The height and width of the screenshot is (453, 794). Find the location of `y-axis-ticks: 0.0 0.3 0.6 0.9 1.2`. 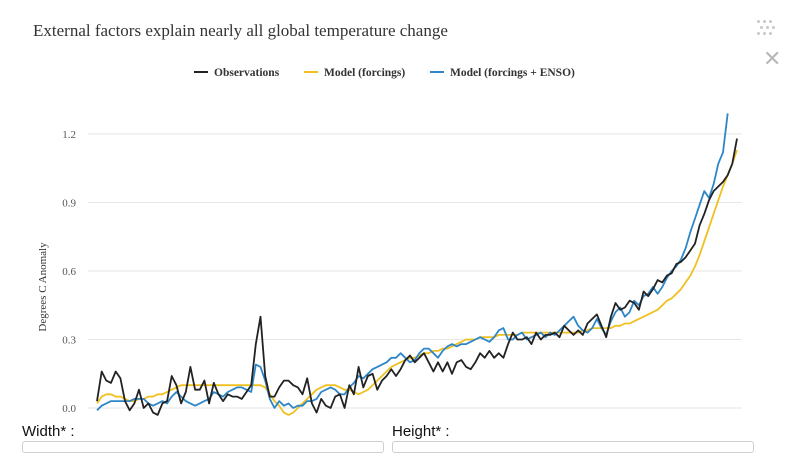

y-axis-ticks: 0.0 0.3 0.6 0.9 1.2 is located at coordinates (69, 272).